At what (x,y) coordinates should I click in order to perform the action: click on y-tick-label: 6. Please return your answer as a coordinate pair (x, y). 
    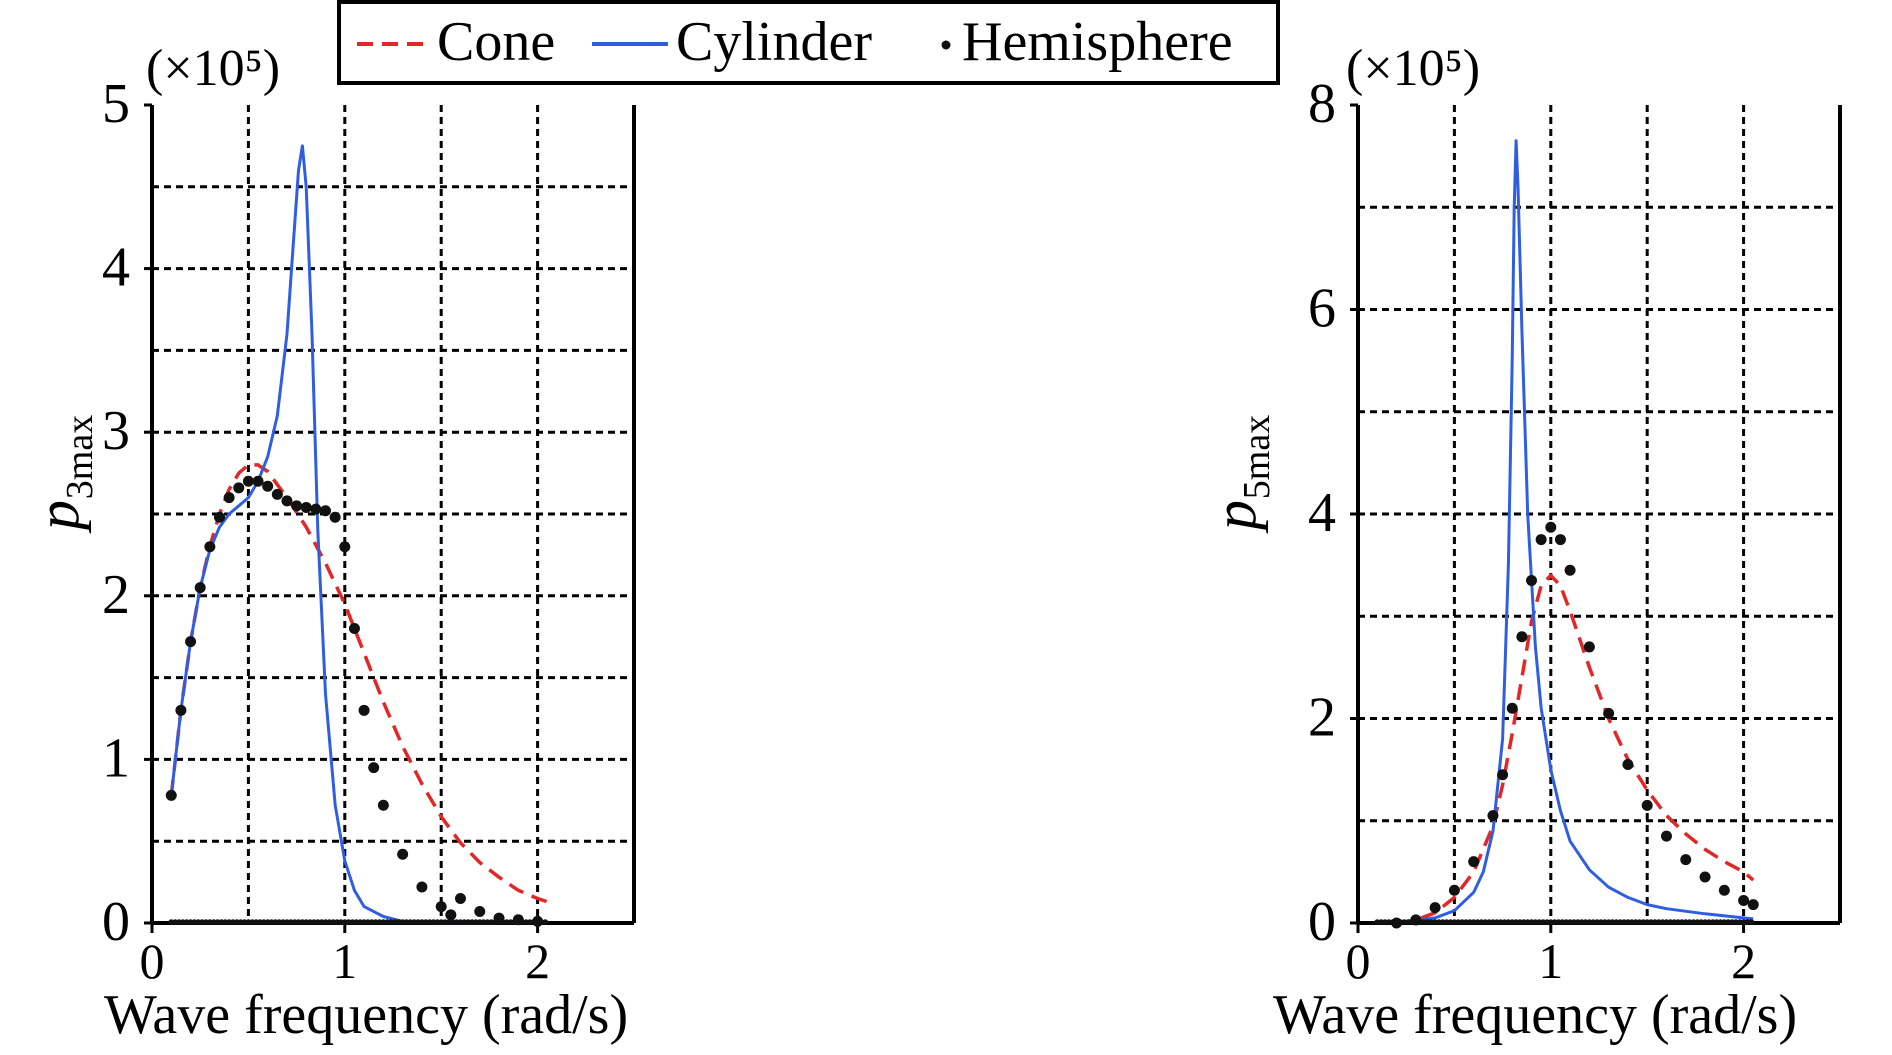
    Looking at the image, I should click on (1322, 309).